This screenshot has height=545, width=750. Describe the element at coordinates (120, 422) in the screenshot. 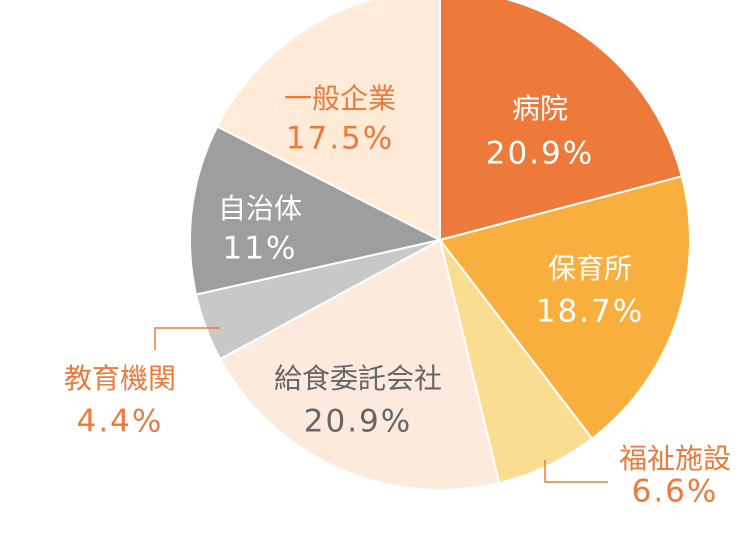

I see `slice-value-label: 4.4%` at that location.